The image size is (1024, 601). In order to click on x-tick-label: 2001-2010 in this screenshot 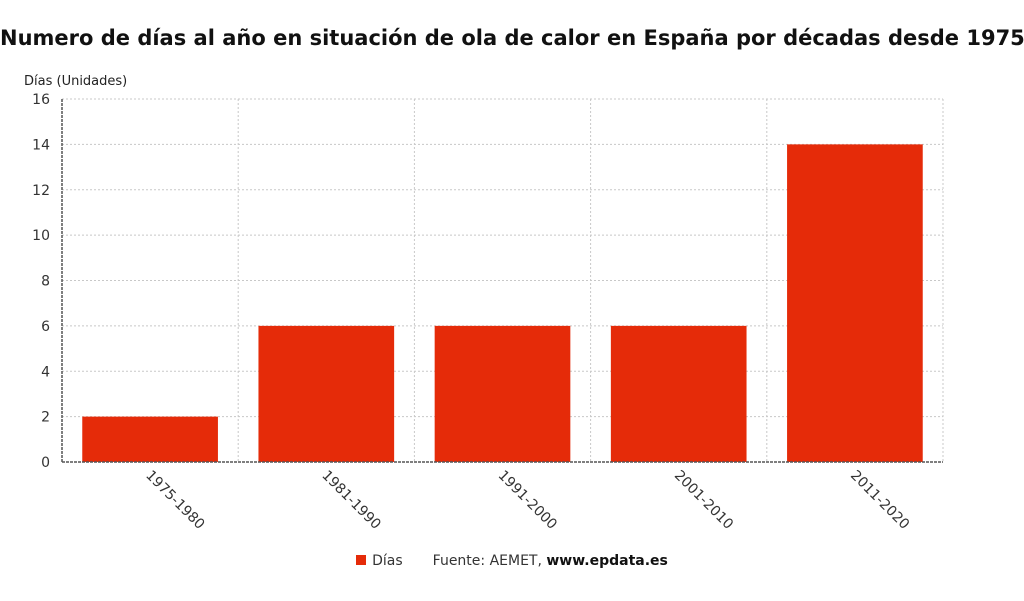, I will do `click(703, 500)`.